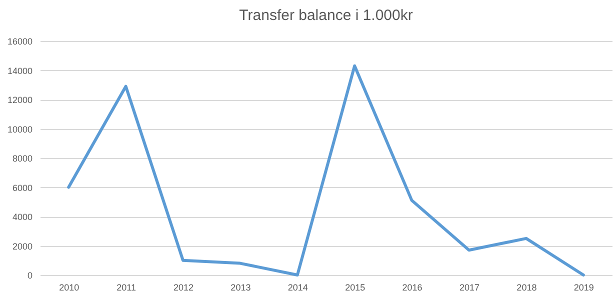  What do you see at coordinates (19, 100) in the screenshot?
I see `y-tick-label: 12000` at bounding box center [19, 100].